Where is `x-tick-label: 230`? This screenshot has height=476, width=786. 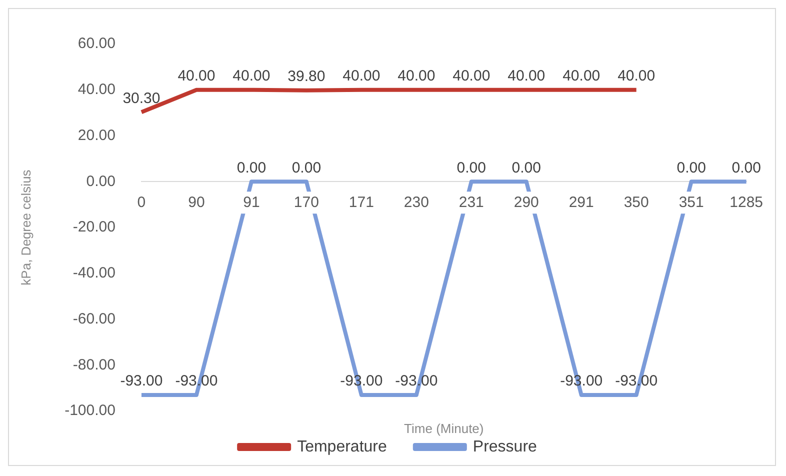
x-tick-label: 230 is located at coordinates (416, 202).